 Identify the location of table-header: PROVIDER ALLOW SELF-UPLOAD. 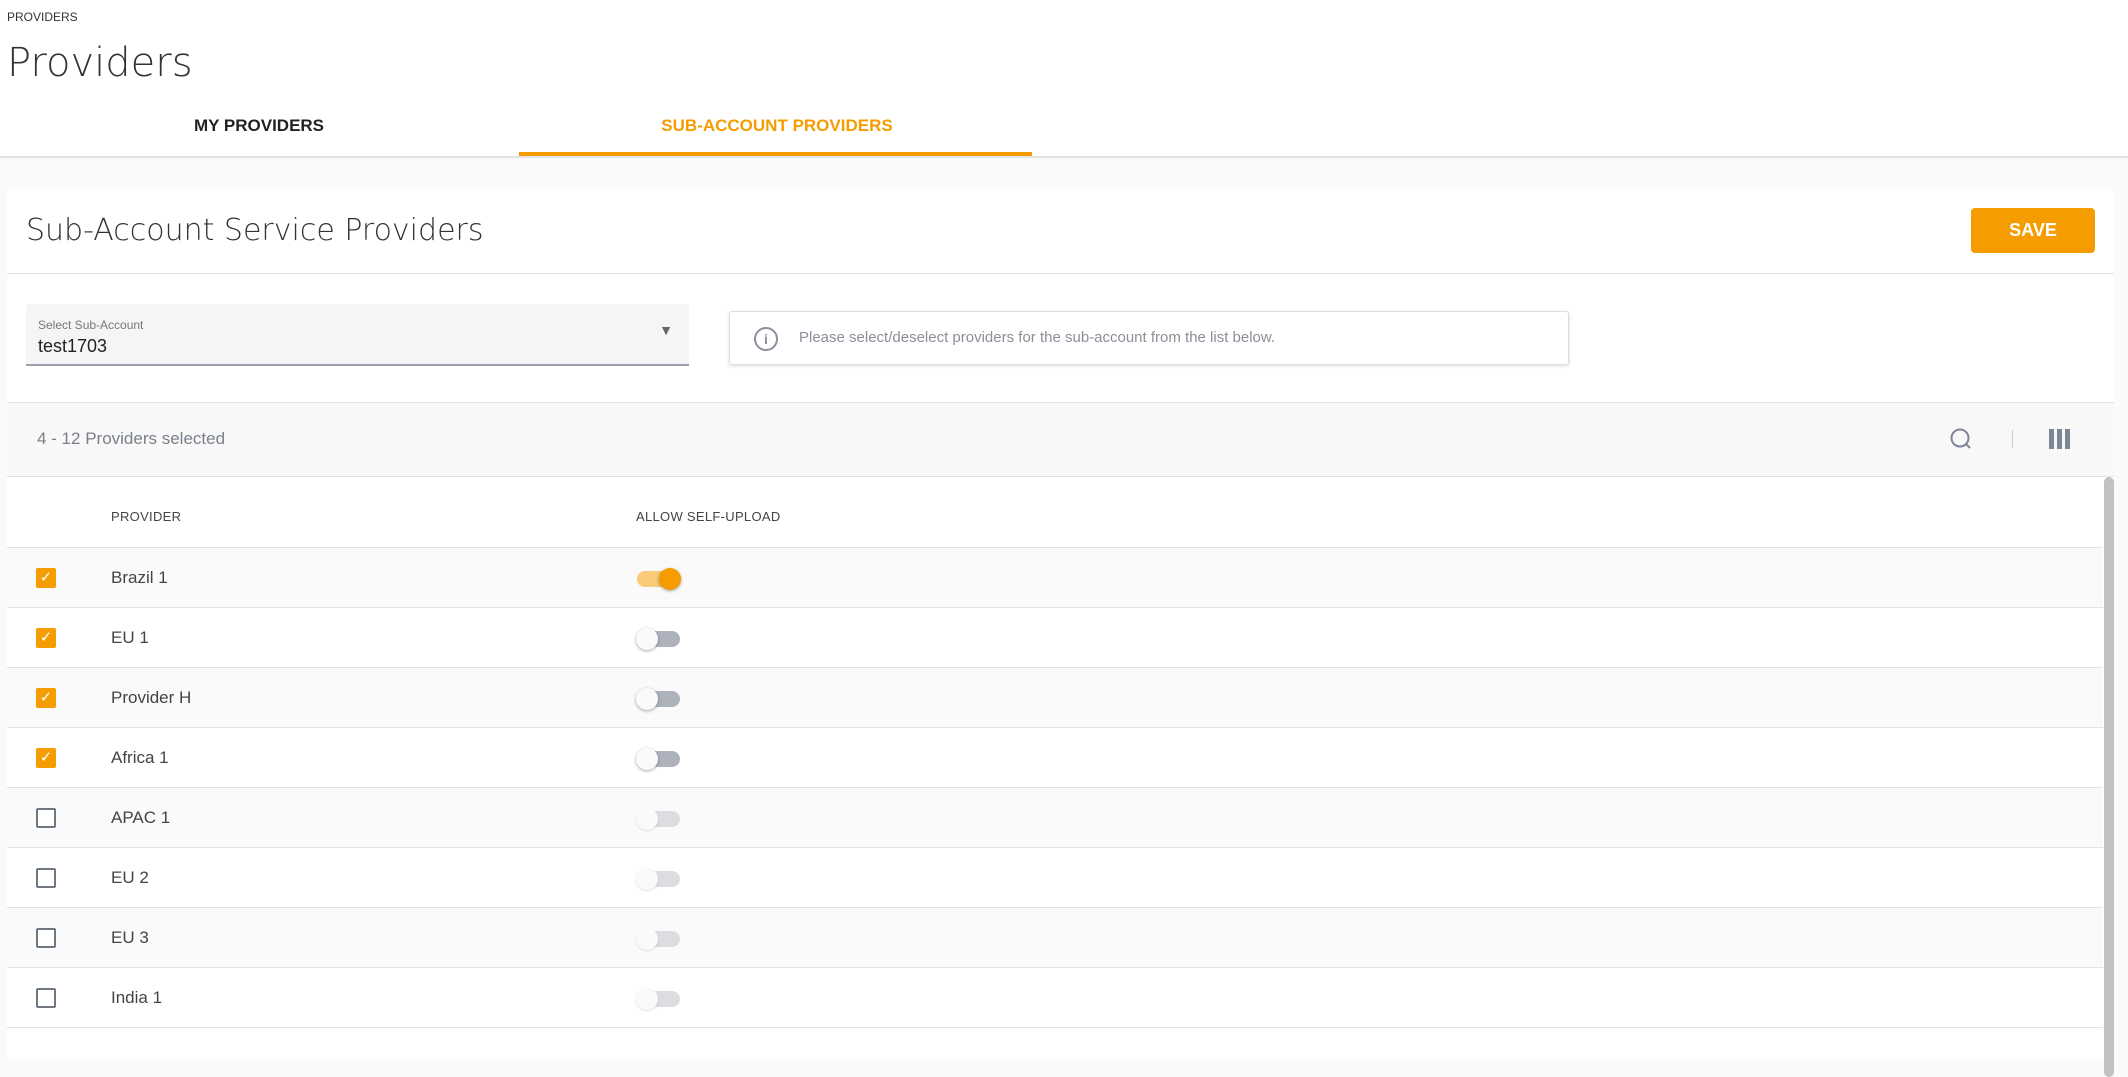
(1055, 512).